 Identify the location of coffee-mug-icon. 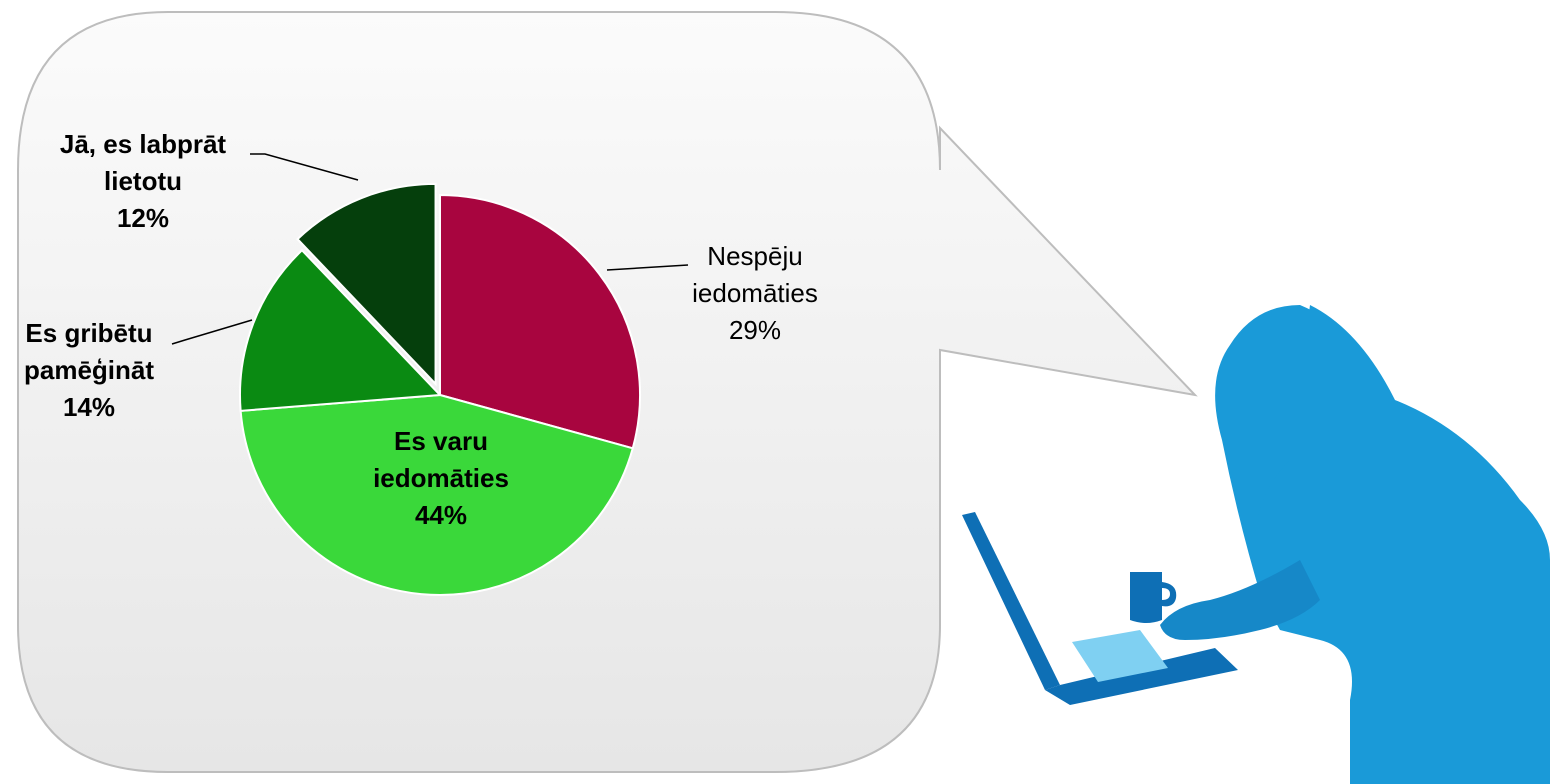
(1153, 597).